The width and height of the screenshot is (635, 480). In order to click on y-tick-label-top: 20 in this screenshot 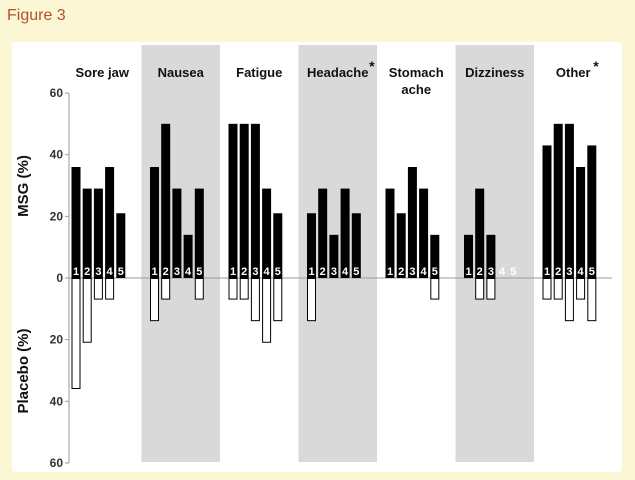, I will do `click(57, 216)`.